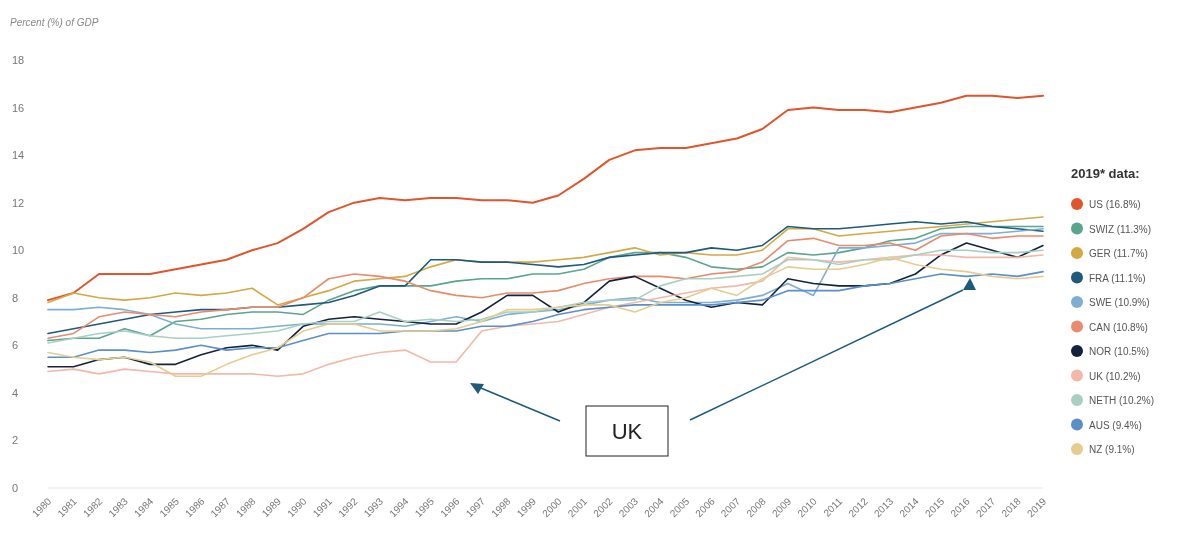 The image size is (1181, 559). I want to click on y-tick-label: 18, so click(18, 60).